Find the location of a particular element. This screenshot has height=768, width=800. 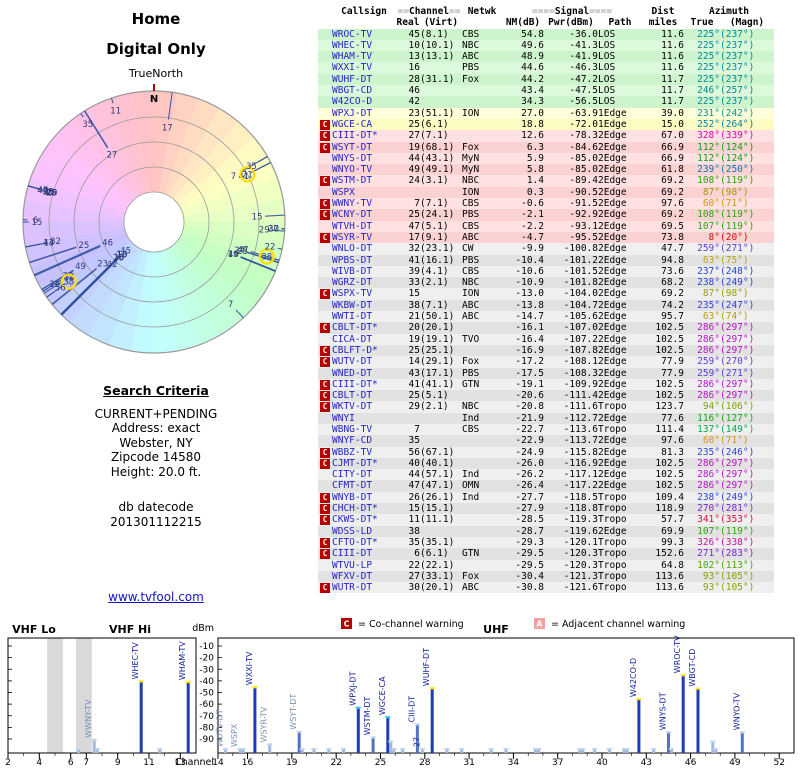

tvfool-link: www.tvfool.com is located at coordinates (156, 597).